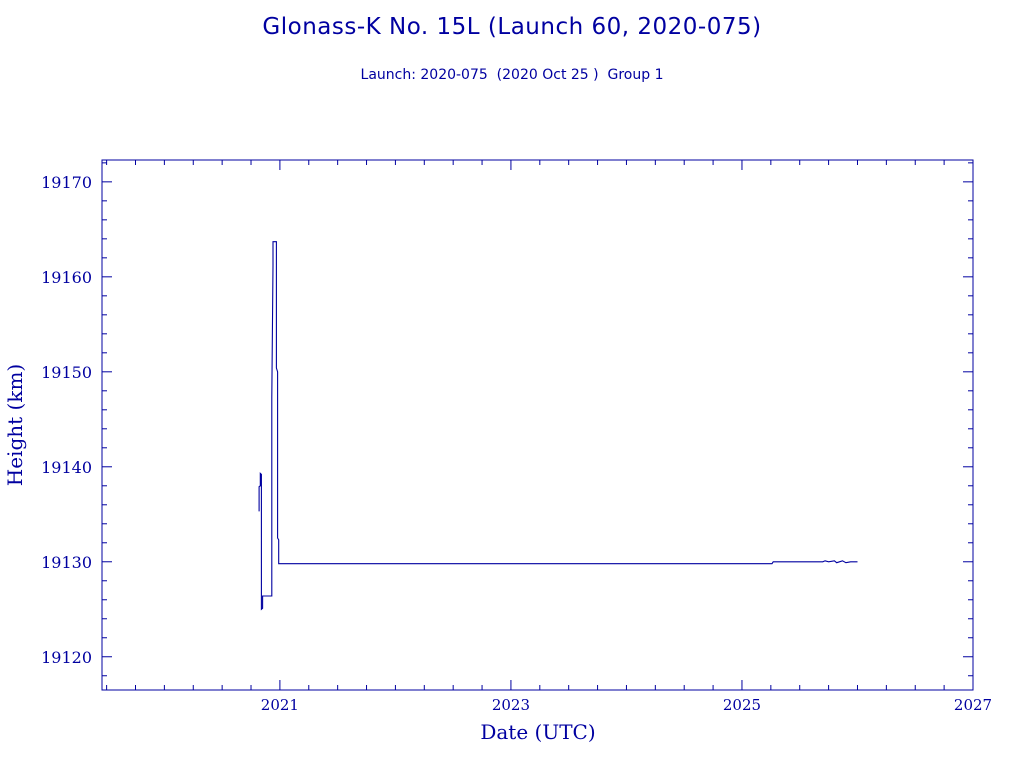 This screenshot has height=768, width=1024. What do you see at coordinates (280, 705) in the screenshot?
I see `x-tick-label: 2021` at bounding box center [280, 705].